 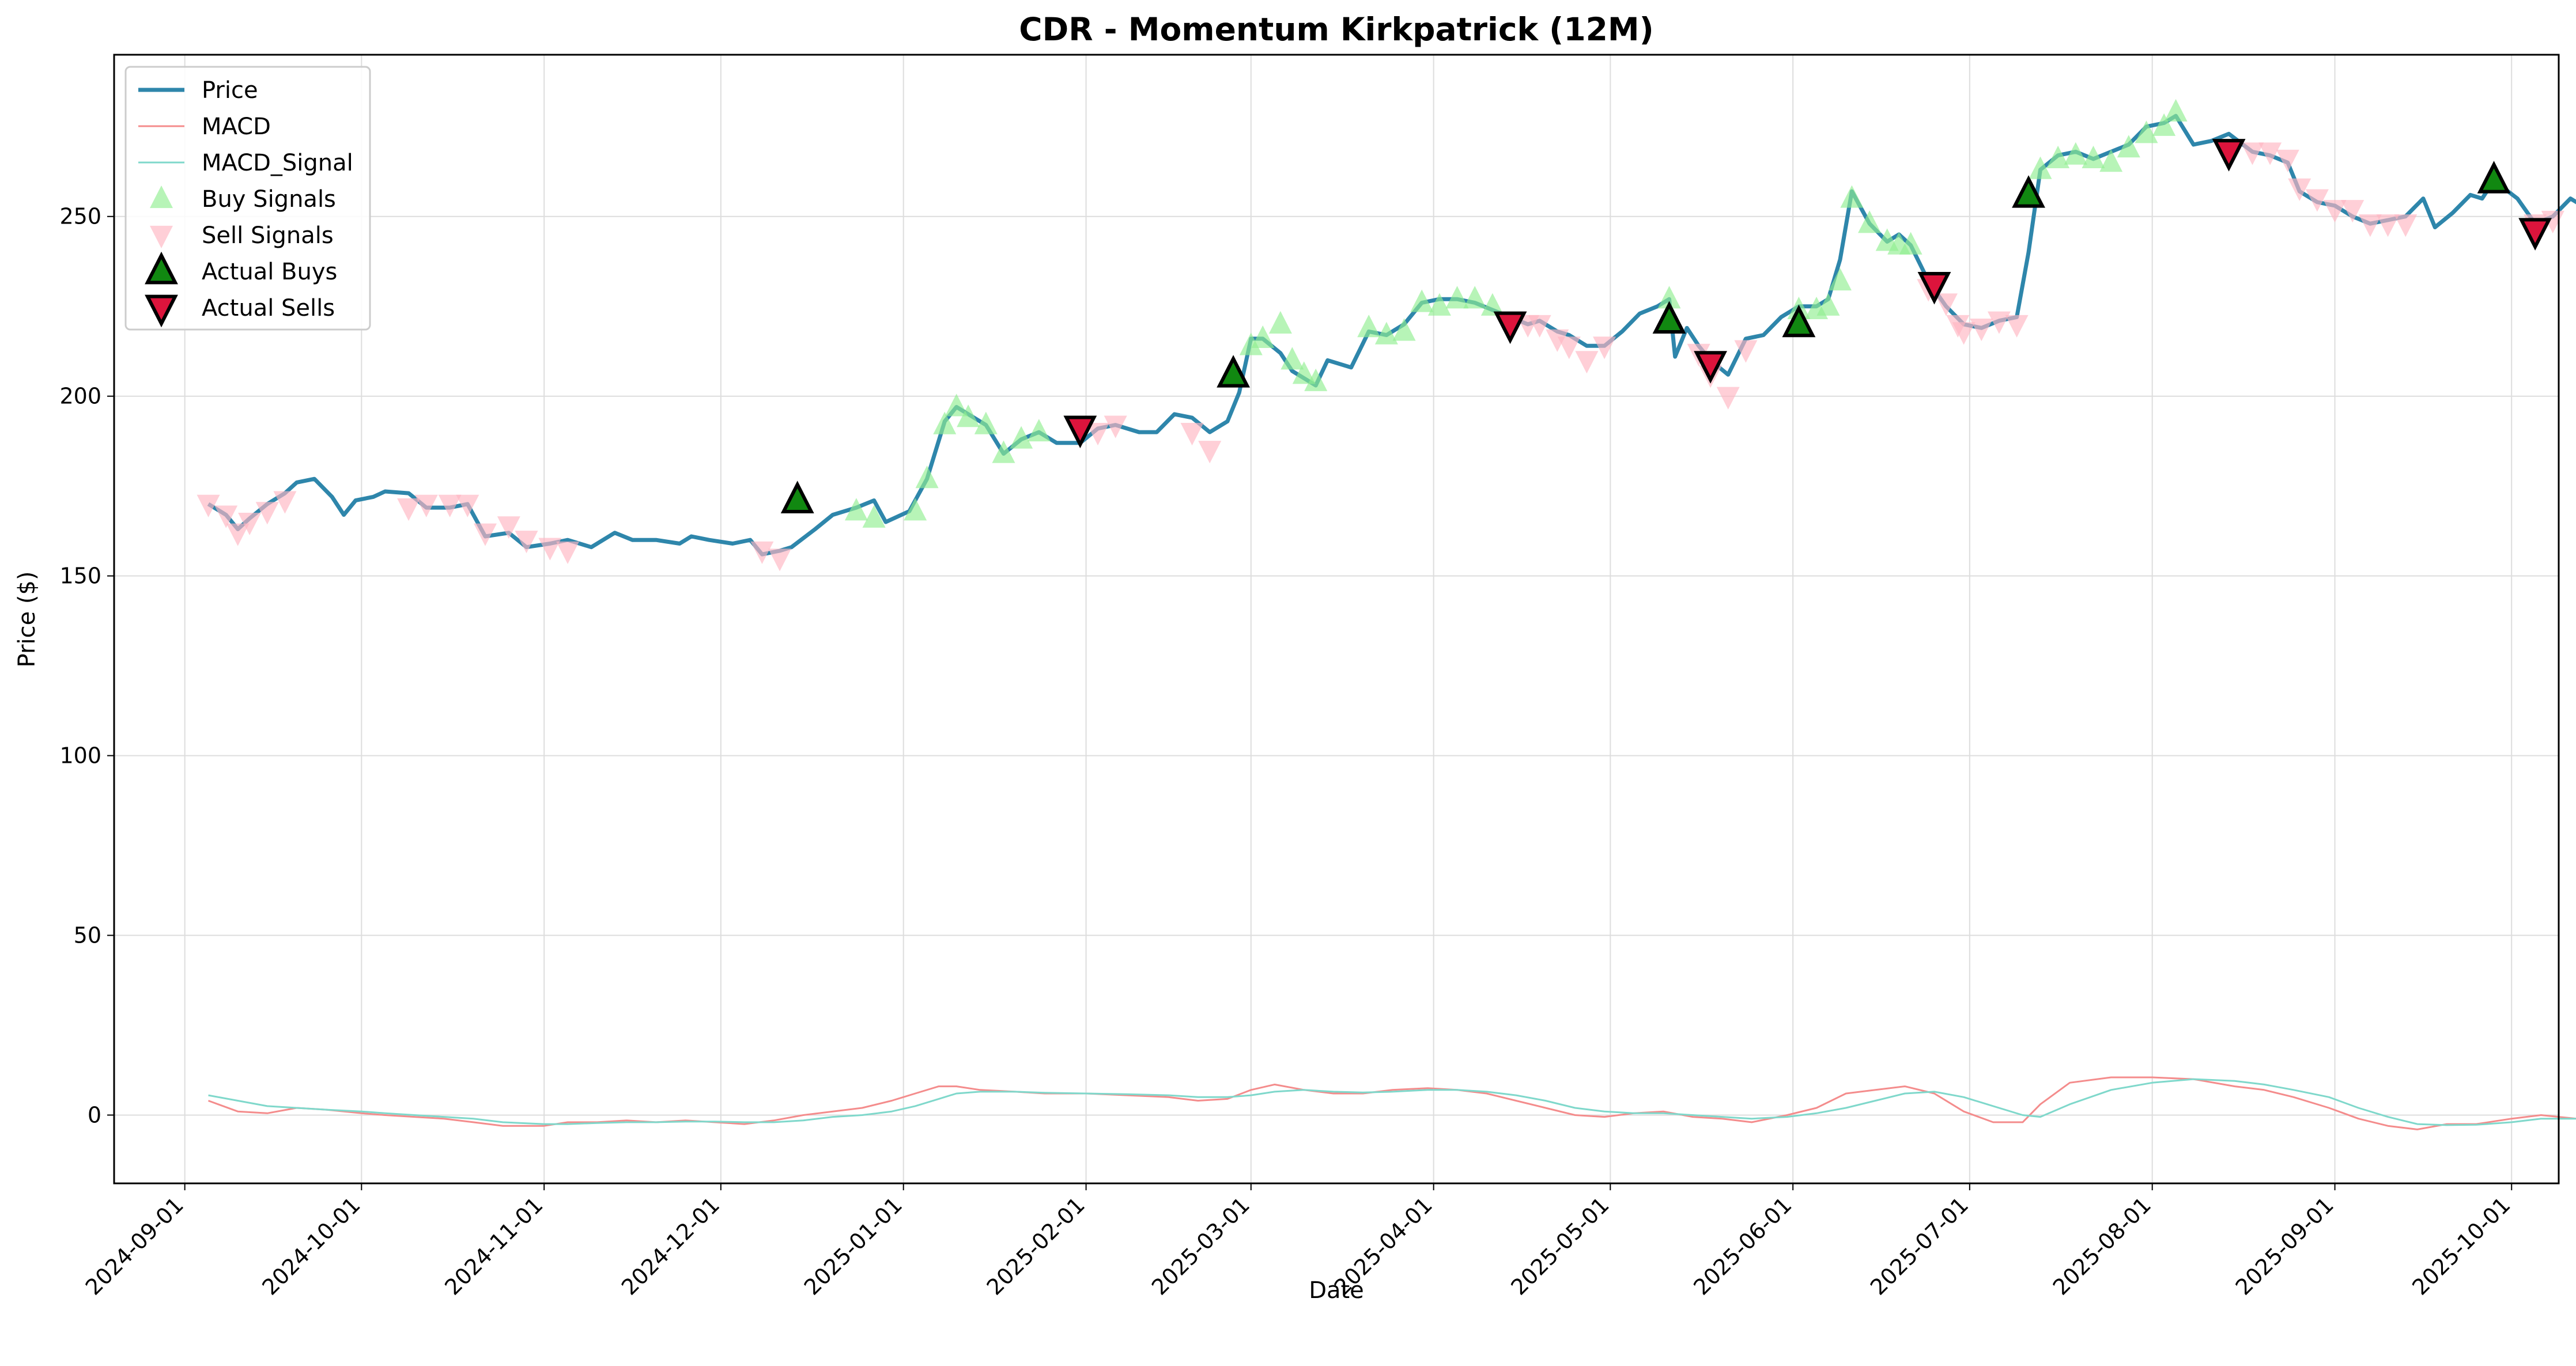 I want to click on y-tick-label: 0, so click(x=94, y=1114).